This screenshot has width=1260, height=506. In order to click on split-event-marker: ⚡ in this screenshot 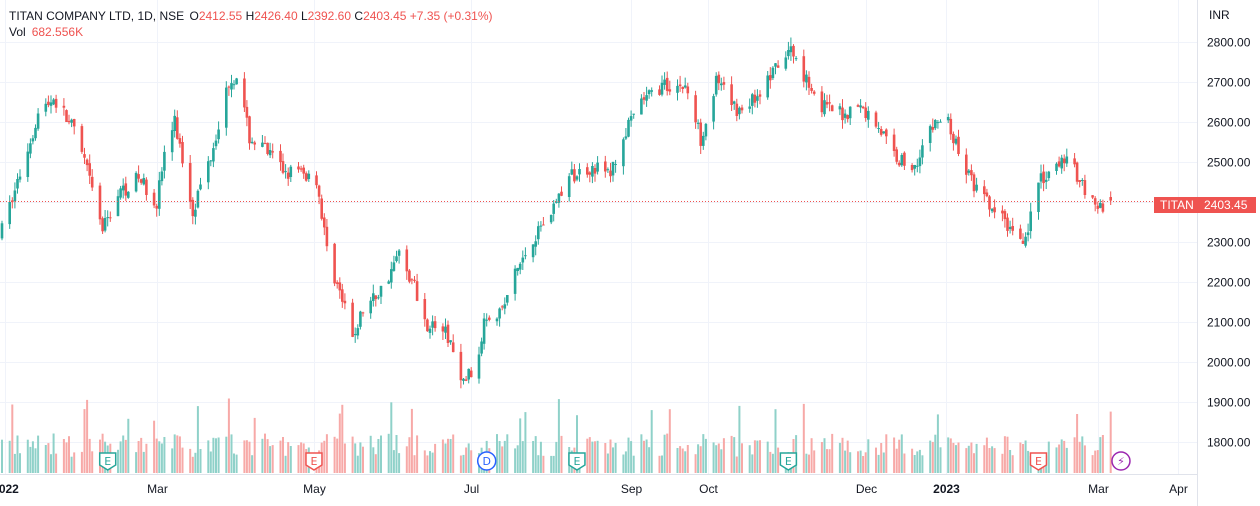, I will do `click(1121, 461)`.